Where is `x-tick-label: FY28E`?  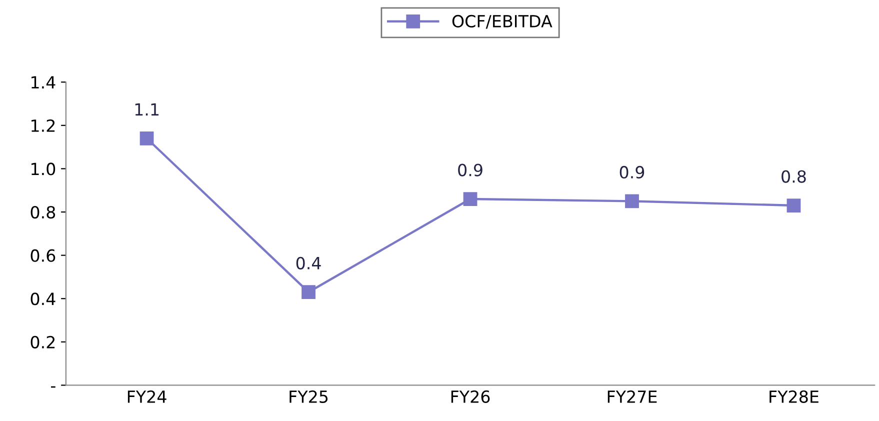 x-tick-label: FY28E is located at coordinates (794, 396).